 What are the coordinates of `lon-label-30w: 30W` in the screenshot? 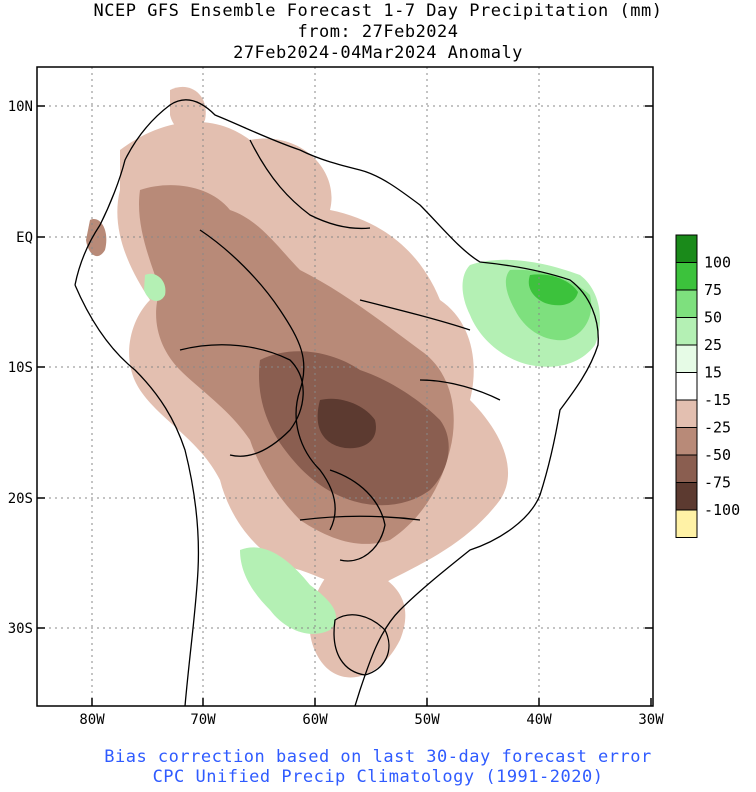 It's located at (651, 720).